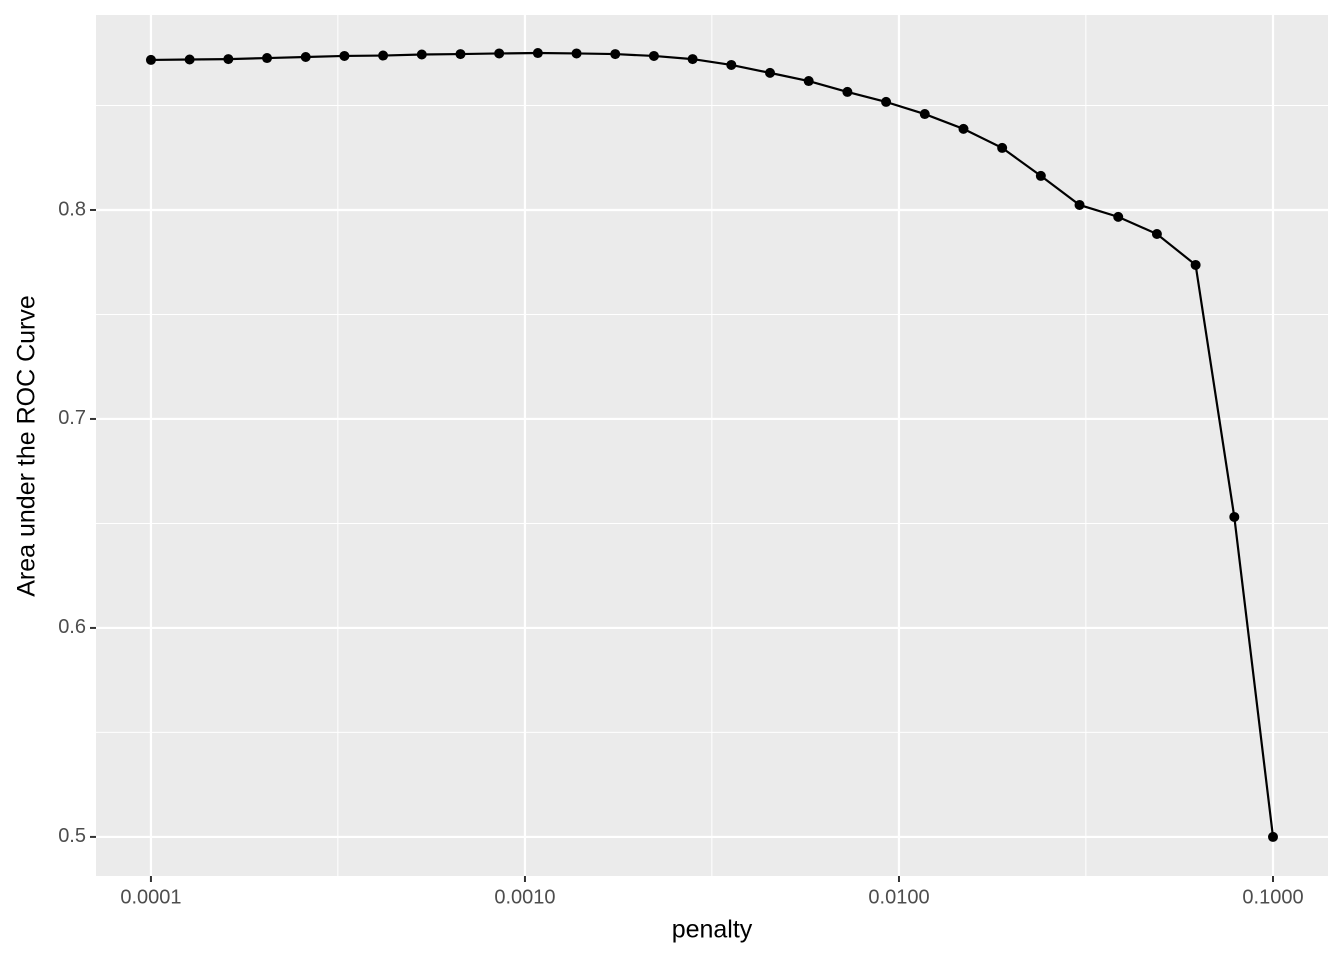 Image resolution: width=1344 pixels, height=960 pixels. I want to click on x-tick-label: 0.0001, so click(150, 897).